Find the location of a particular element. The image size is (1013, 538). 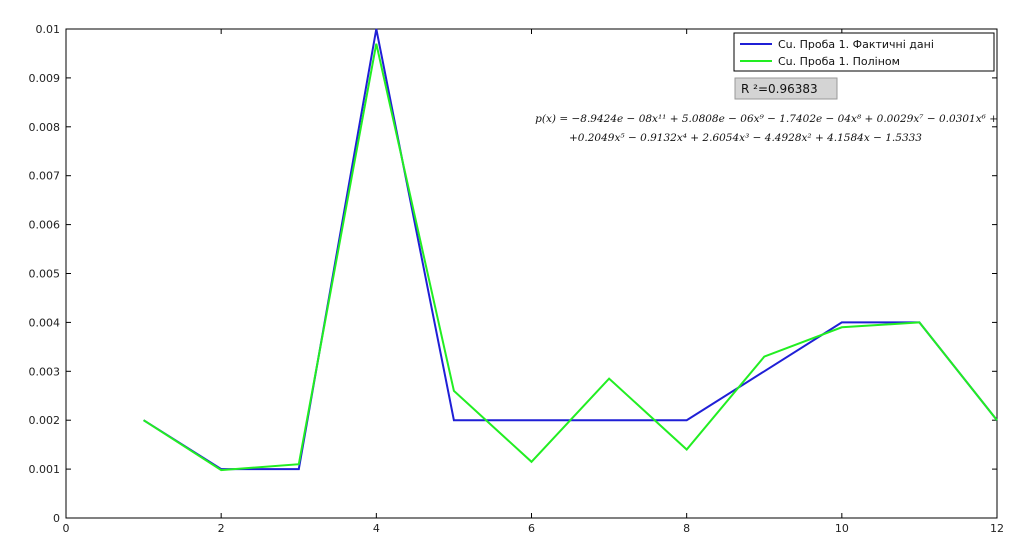

x-tick-label: 12 is located at coordinates (997, 528).